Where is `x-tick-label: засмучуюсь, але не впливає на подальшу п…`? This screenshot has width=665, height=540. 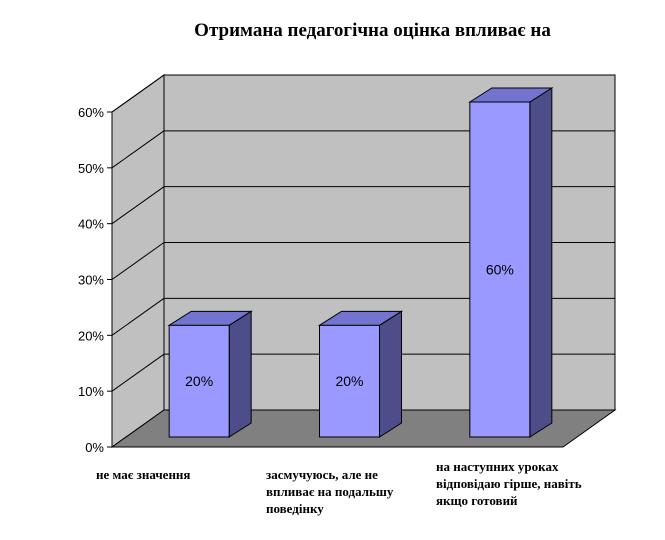
x-tick-label: засмучуюсь, але не впливає на подальшу п… is located at coordinates (330, 491).